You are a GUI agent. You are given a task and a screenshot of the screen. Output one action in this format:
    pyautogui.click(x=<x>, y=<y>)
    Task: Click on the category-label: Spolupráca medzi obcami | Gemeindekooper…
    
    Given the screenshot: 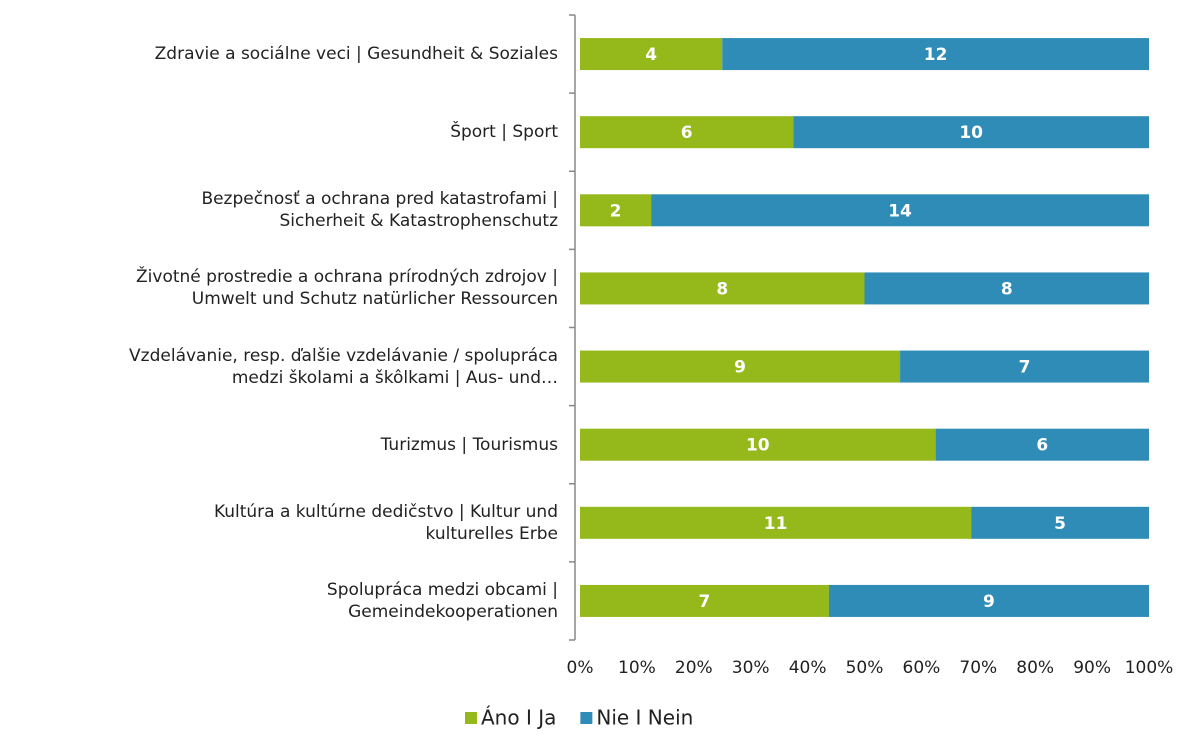 What is the action you would take?
    pyautogui.click(x=442, y=600)
    